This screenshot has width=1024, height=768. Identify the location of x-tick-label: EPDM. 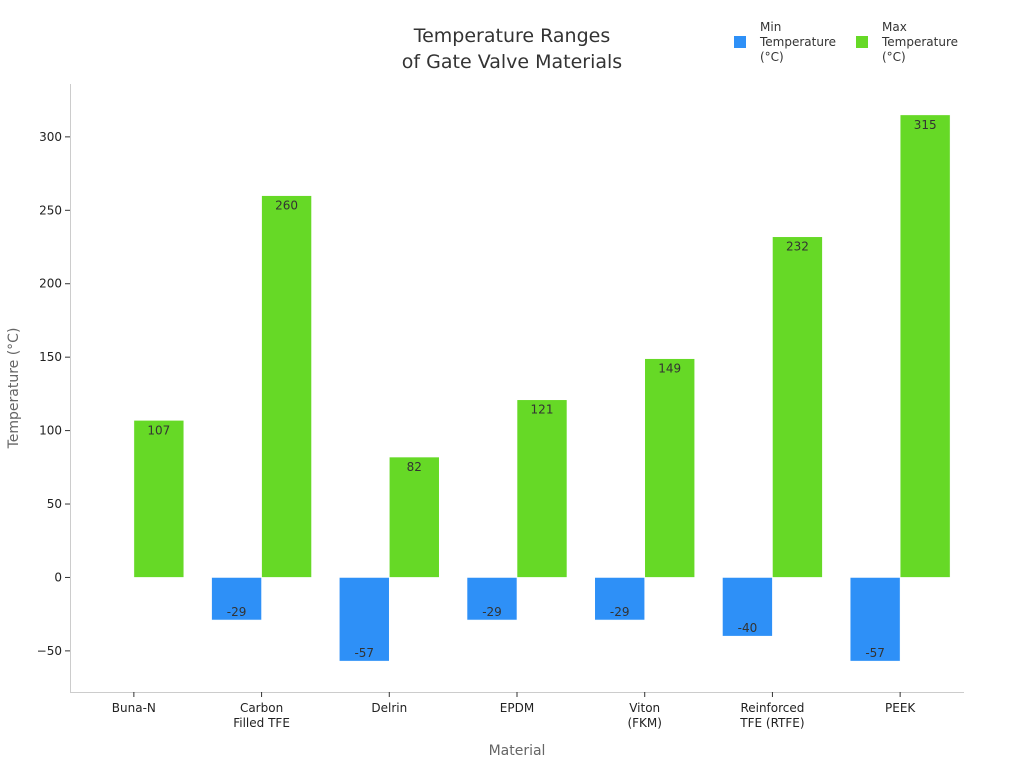
(517, 708).